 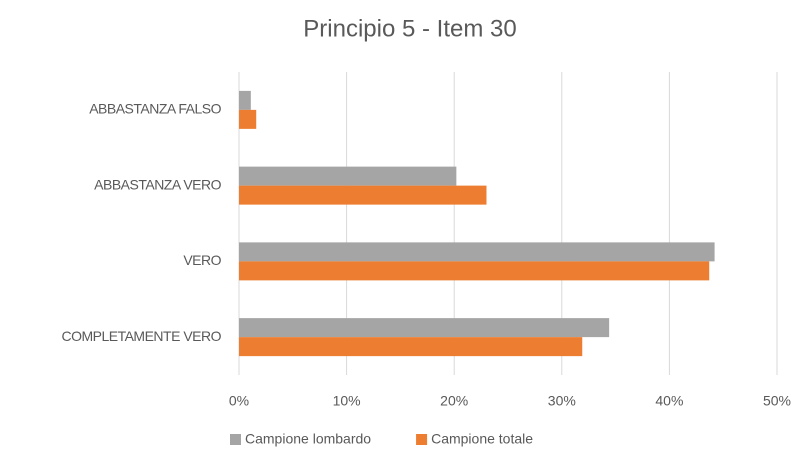 I want to click on legend-label: Campione lombardo, so click(x=308, y=439).